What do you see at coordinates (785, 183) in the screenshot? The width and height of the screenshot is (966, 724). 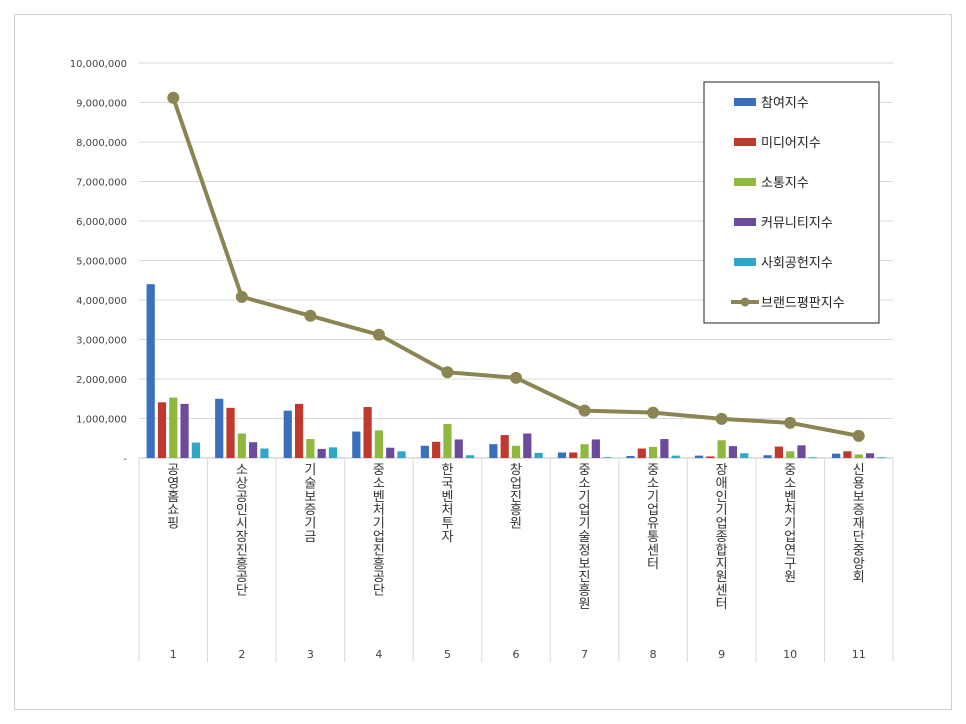 I see `legend-label-3: 소통지수` at bounding box center [785, 183].